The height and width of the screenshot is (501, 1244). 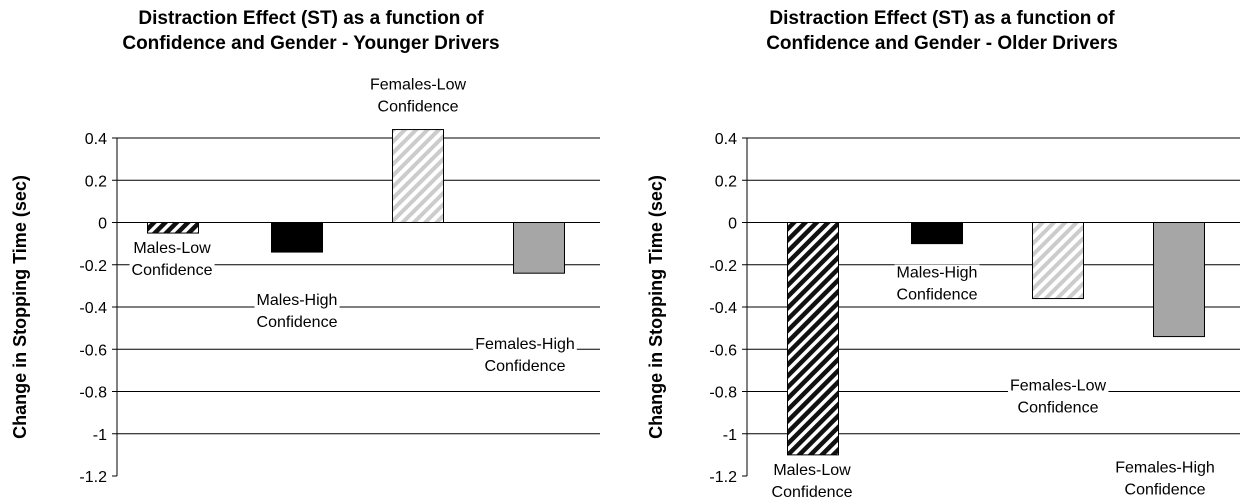 I want to click on chart-title-line-2: Confidence and Gender - Older Drivers, so click(x=942, y=43).